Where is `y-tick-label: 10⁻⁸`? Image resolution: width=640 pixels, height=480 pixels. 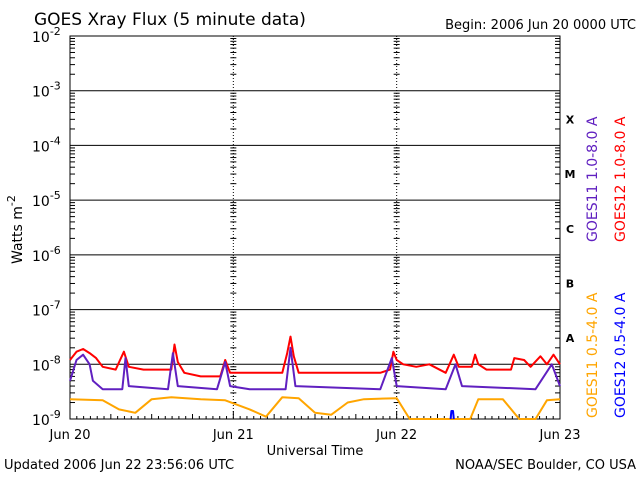
y-tick-label: 10⁻⁸ is located at coordinates (46, 363).